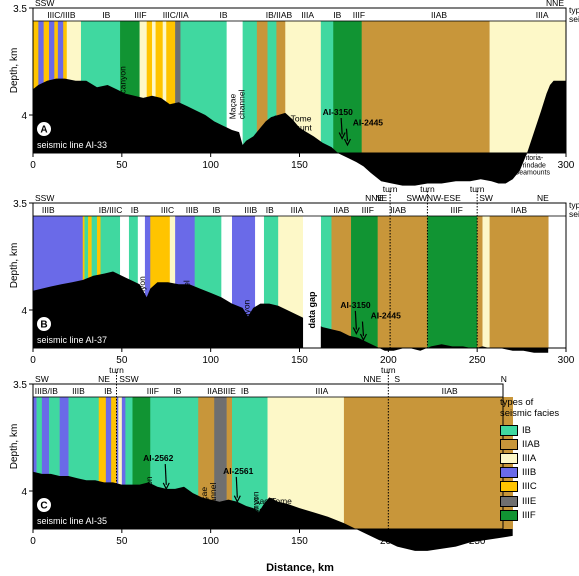 Image resolution: width=579 pixels, height=576 pixels. What do you see at coordinates (44, 4) in the screenshot?
I see `direction-label-left: SSW` at bounding box center [44, 4].